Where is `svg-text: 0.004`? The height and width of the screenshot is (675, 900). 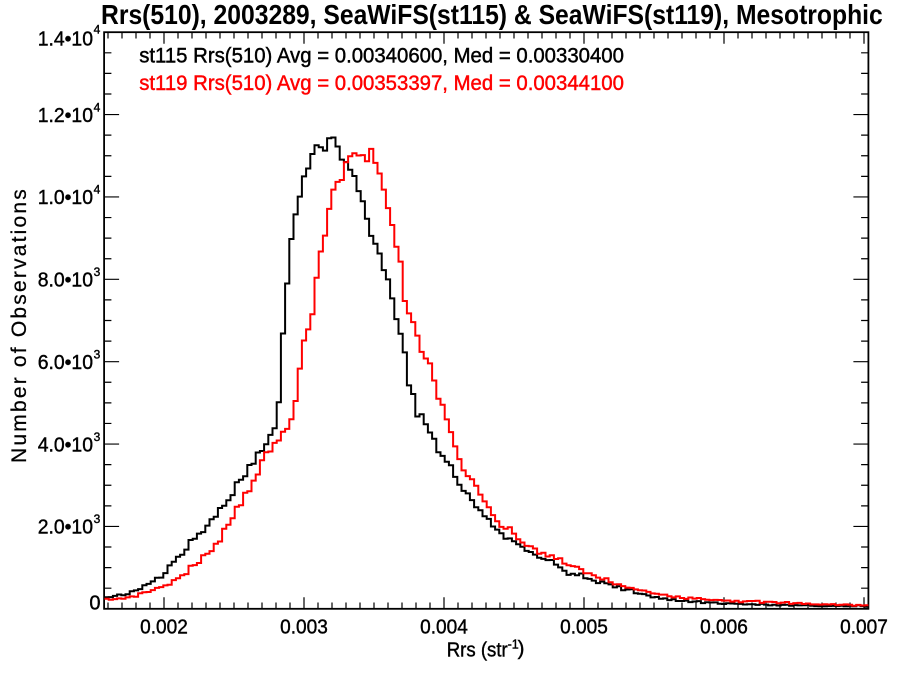 svg-text: 0.004 is located at coordinates (444, 627).